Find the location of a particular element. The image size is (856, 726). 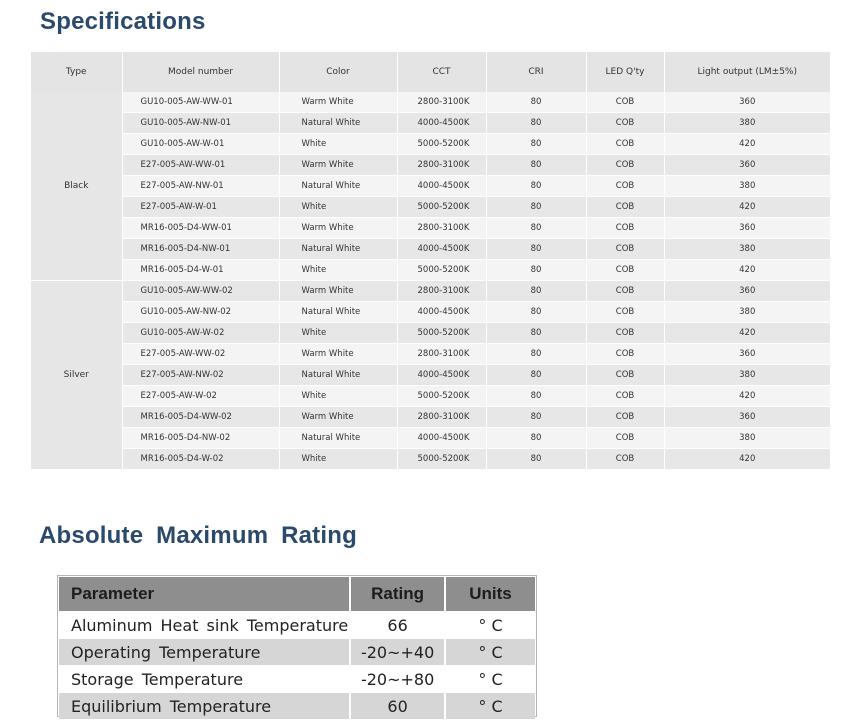

amr-row: Equilibrium Temperature 60 ° C is located at coordinates (297, 705).